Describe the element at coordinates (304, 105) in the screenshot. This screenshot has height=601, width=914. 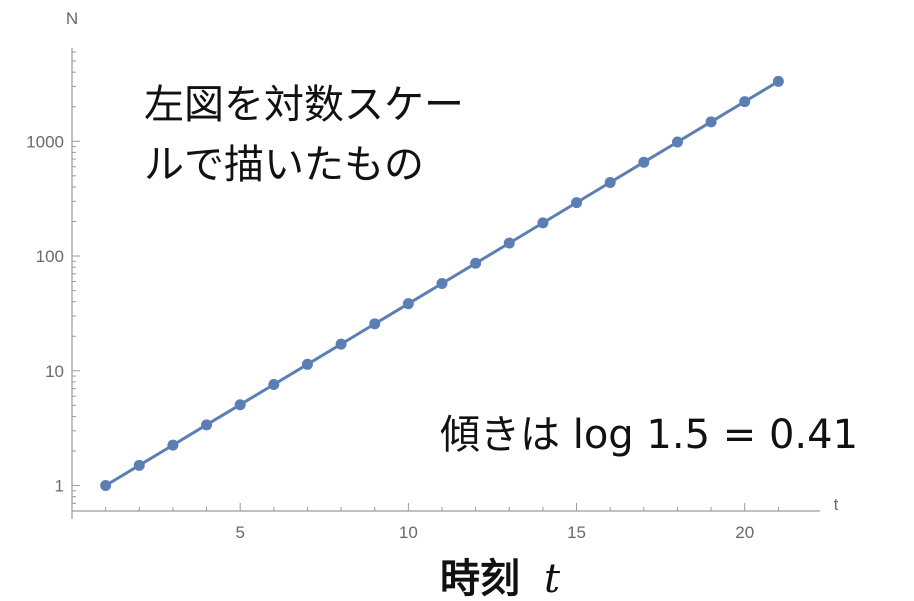
I see `annotation-note-line-1: 左図を対数スケー` at that location.